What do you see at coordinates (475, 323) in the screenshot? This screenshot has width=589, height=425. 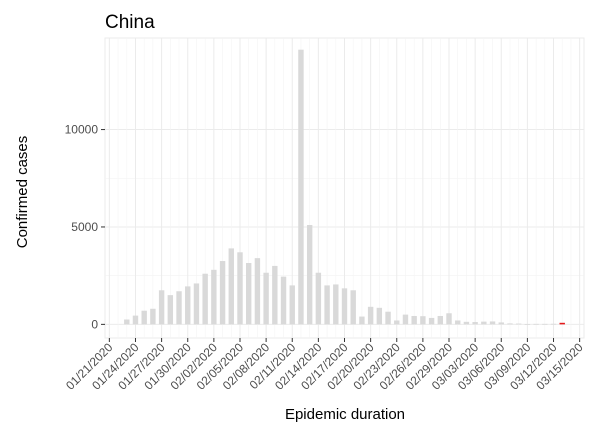 I see `bar-03-03-2020` at bounding box center [475, 323].